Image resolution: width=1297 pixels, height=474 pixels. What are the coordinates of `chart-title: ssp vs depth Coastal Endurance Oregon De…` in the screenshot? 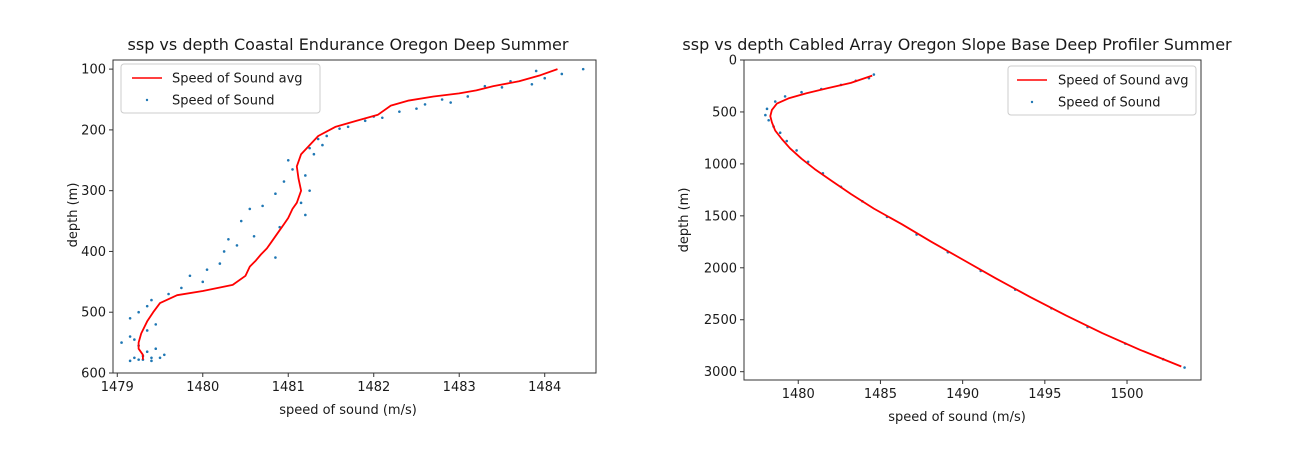 It's located at (348, 44).